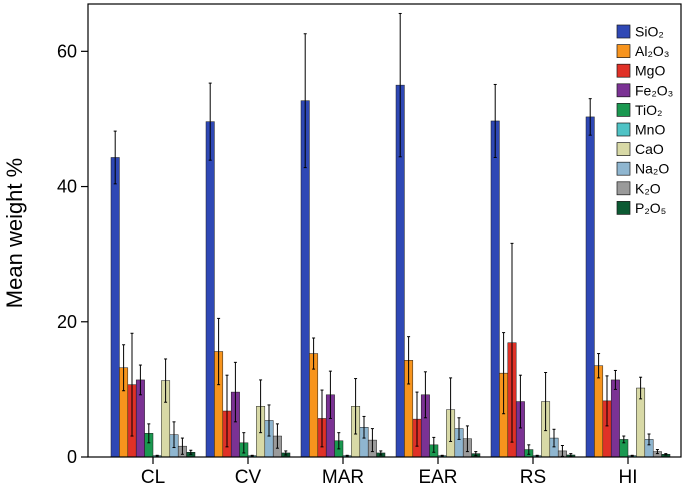  What do you see at coordinates (343, 477) in the screenshot?
I see `x-tick-label: MAR` at bounding box center [343, 477].